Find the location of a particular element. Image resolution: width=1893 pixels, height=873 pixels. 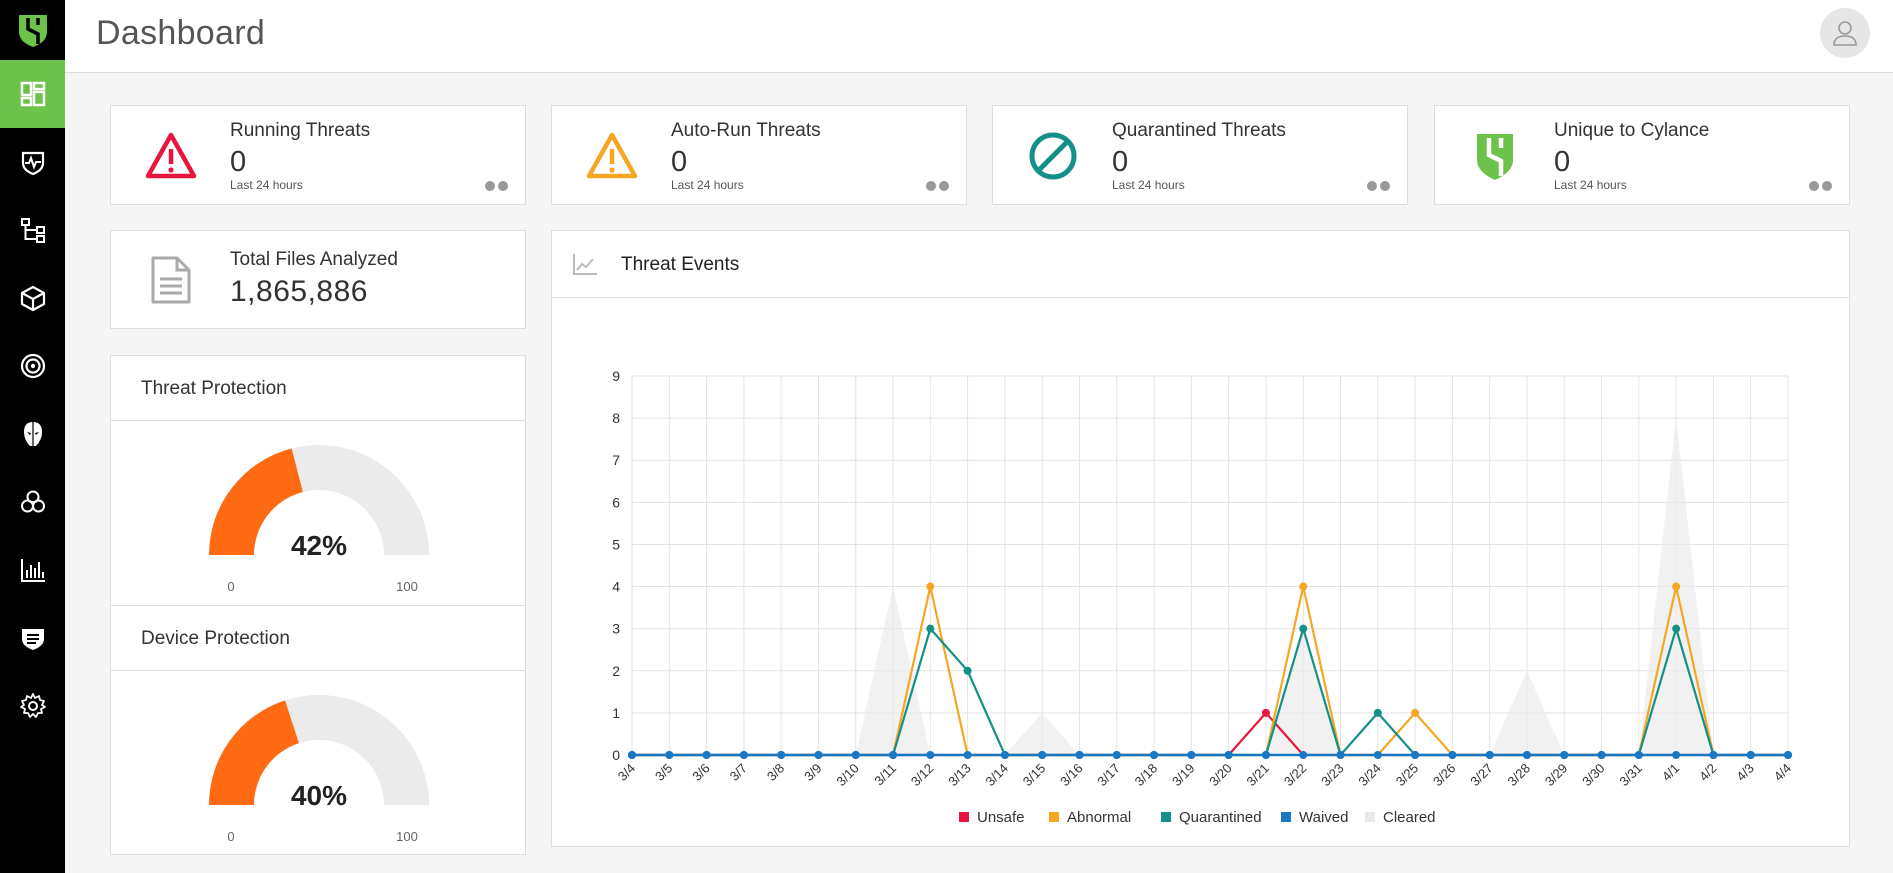

dashboard-icon is located at coordinates (32, 94).